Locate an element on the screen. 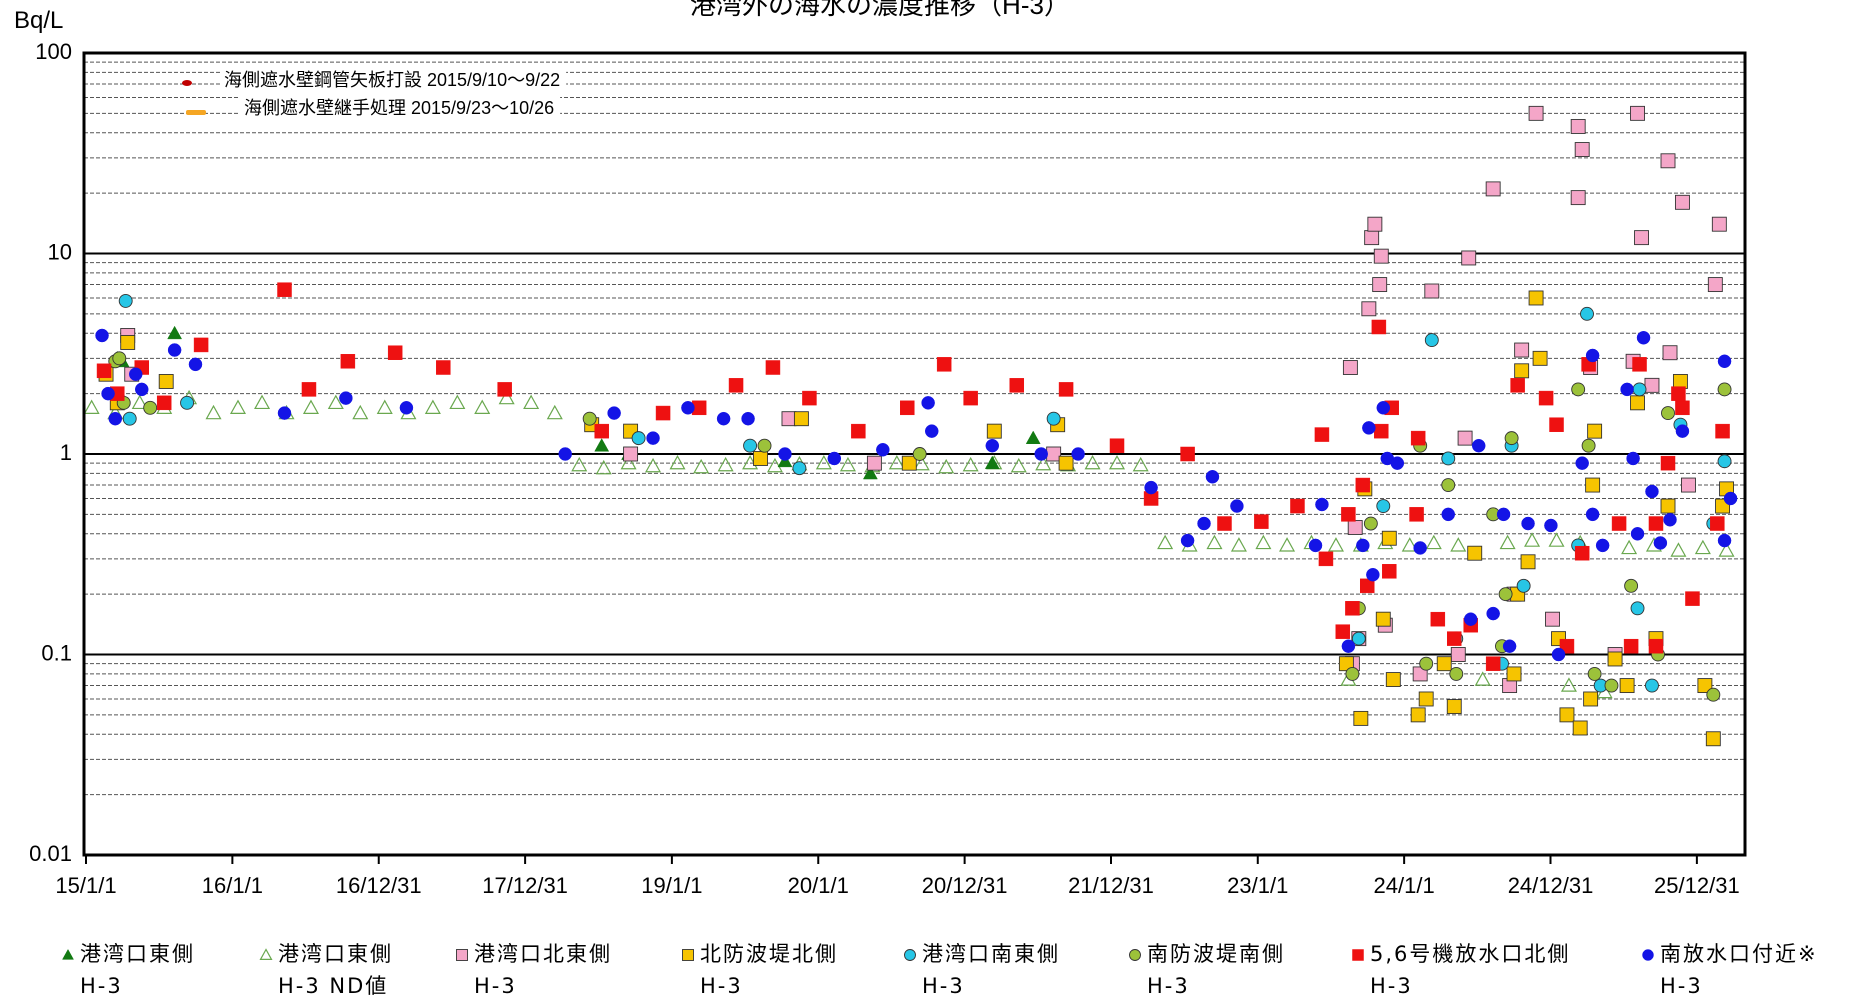 The width and height of the screenshot is (1862, 1000). x-tick-label: 21/12/31 is located at coordinates (1111, 885).